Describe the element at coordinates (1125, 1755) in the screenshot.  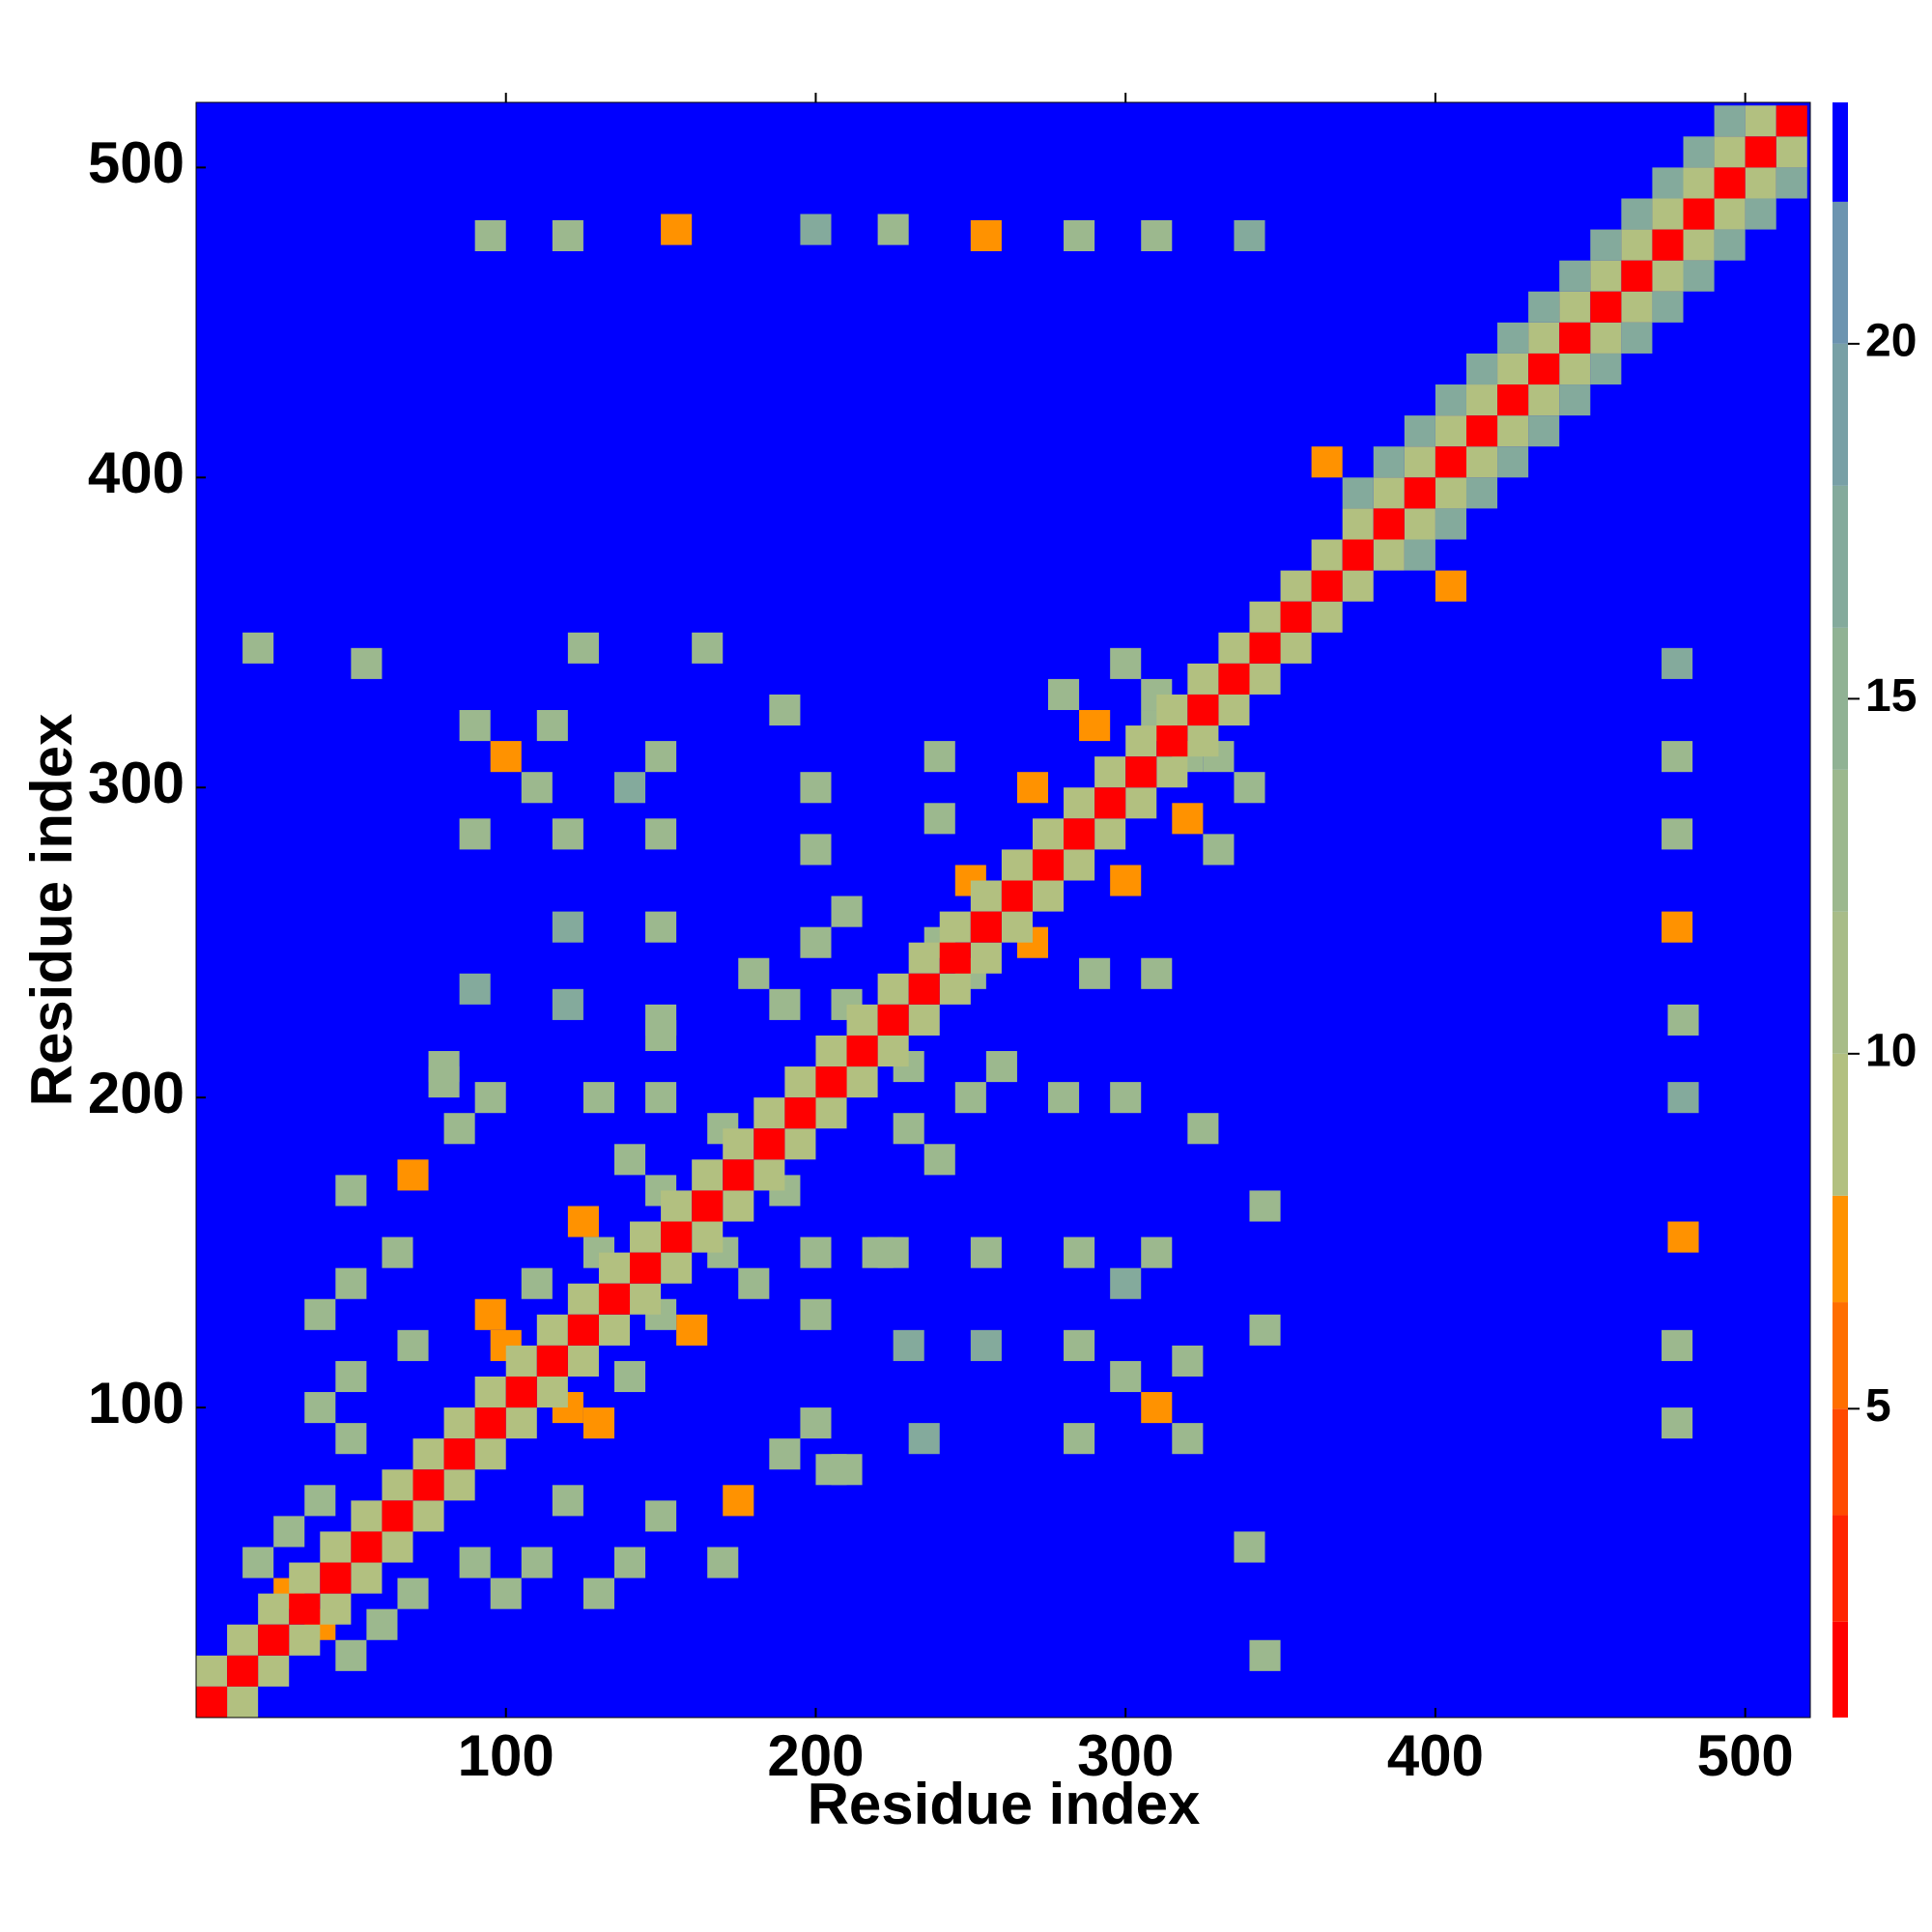
I see `x-tick-label: 300` at that location.